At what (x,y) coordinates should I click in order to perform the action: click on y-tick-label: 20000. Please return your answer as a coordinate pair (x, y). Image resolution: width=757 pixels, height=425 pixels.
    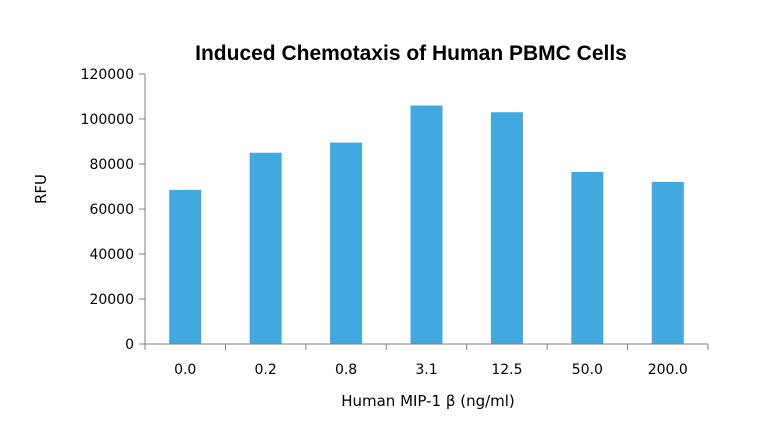
    Looking at the image, I should click on (111, 300).